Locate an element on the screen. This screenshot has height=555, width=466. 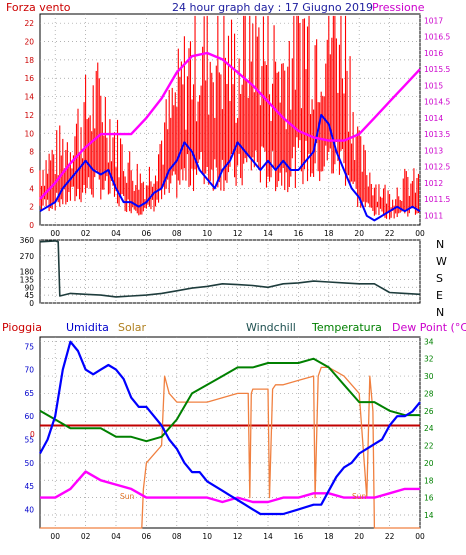
title-wind: Forza vento is located at coordinates (38, 7).